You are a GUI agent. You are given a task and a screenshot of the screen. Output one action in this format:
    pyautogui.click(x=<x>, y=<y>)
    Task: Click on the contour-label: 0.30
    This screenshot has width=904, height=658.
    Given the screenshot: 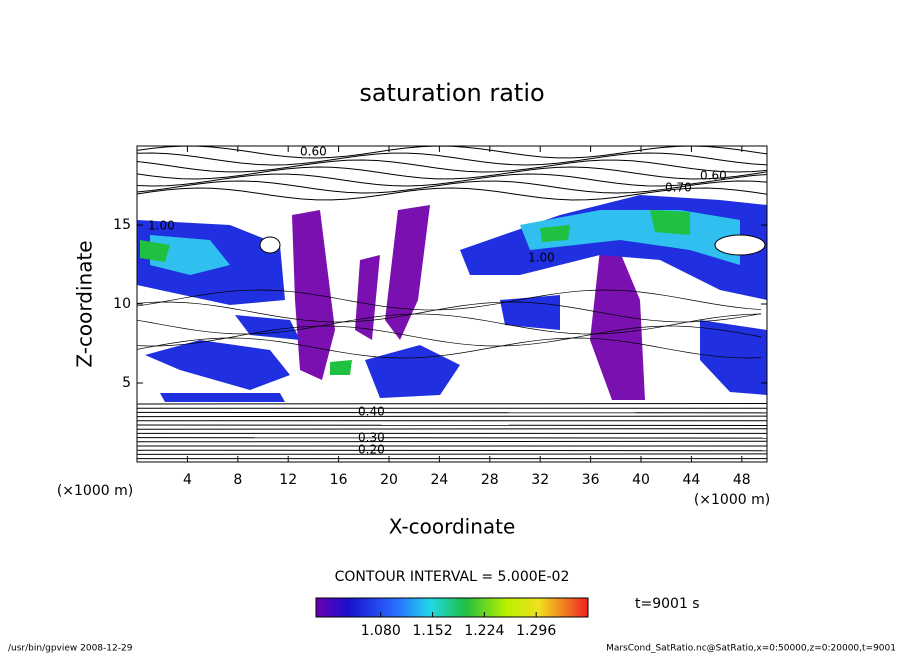 What is the action you would take?
    pyautogui.click(x=371, y=438)
    